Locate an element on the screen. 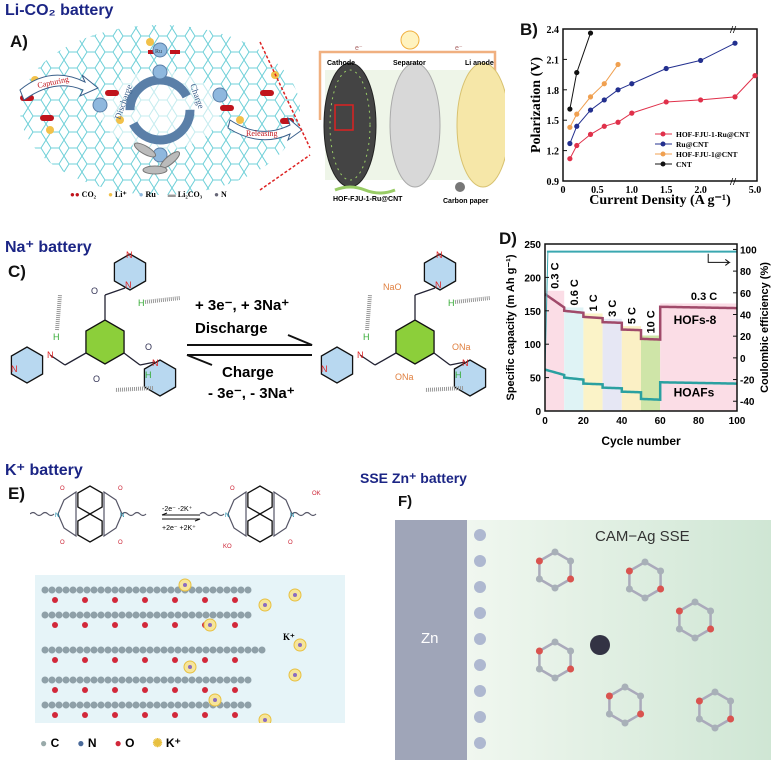 Image resolution: width=774 pixels, height=780 pixels. panel-label-d: D) is located at coordinates (508, 238).